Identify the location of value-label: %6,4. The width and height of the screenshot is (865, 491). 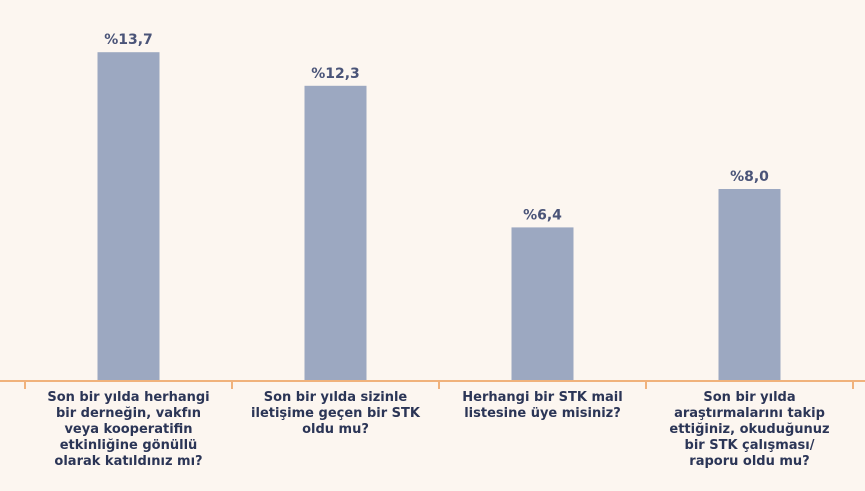
(542, 215).